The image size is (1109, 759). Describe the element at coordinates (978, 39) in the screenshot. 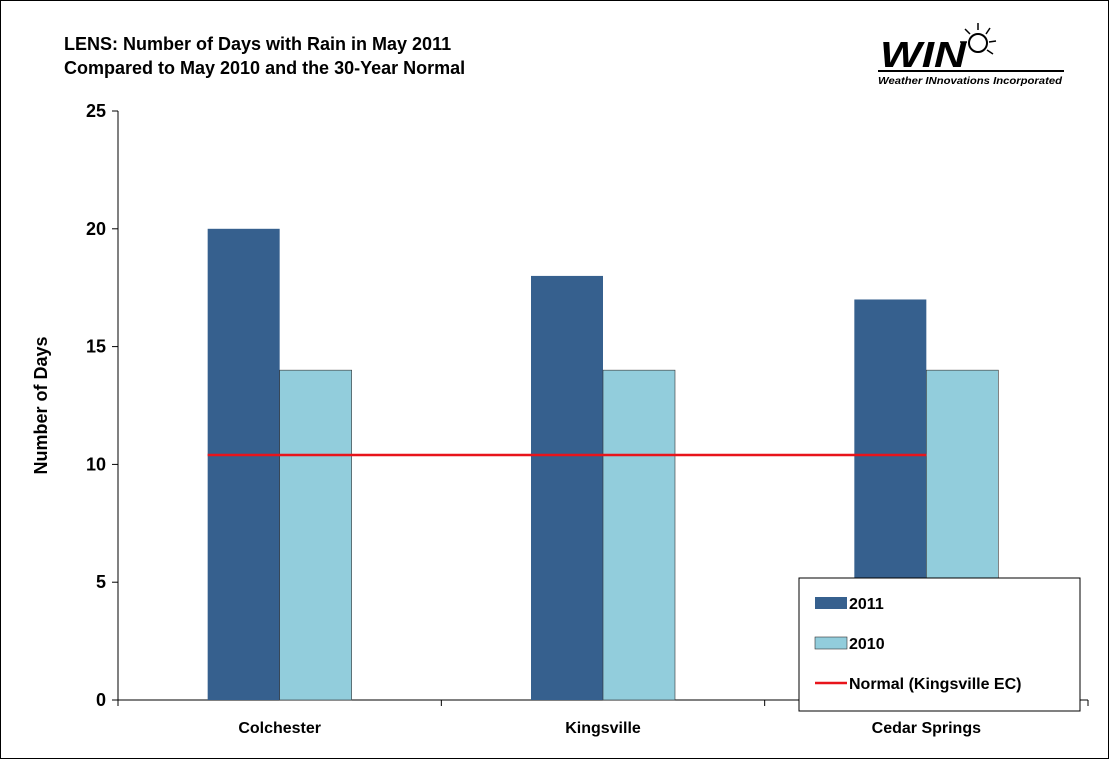

I see `sun-icon` at that location.